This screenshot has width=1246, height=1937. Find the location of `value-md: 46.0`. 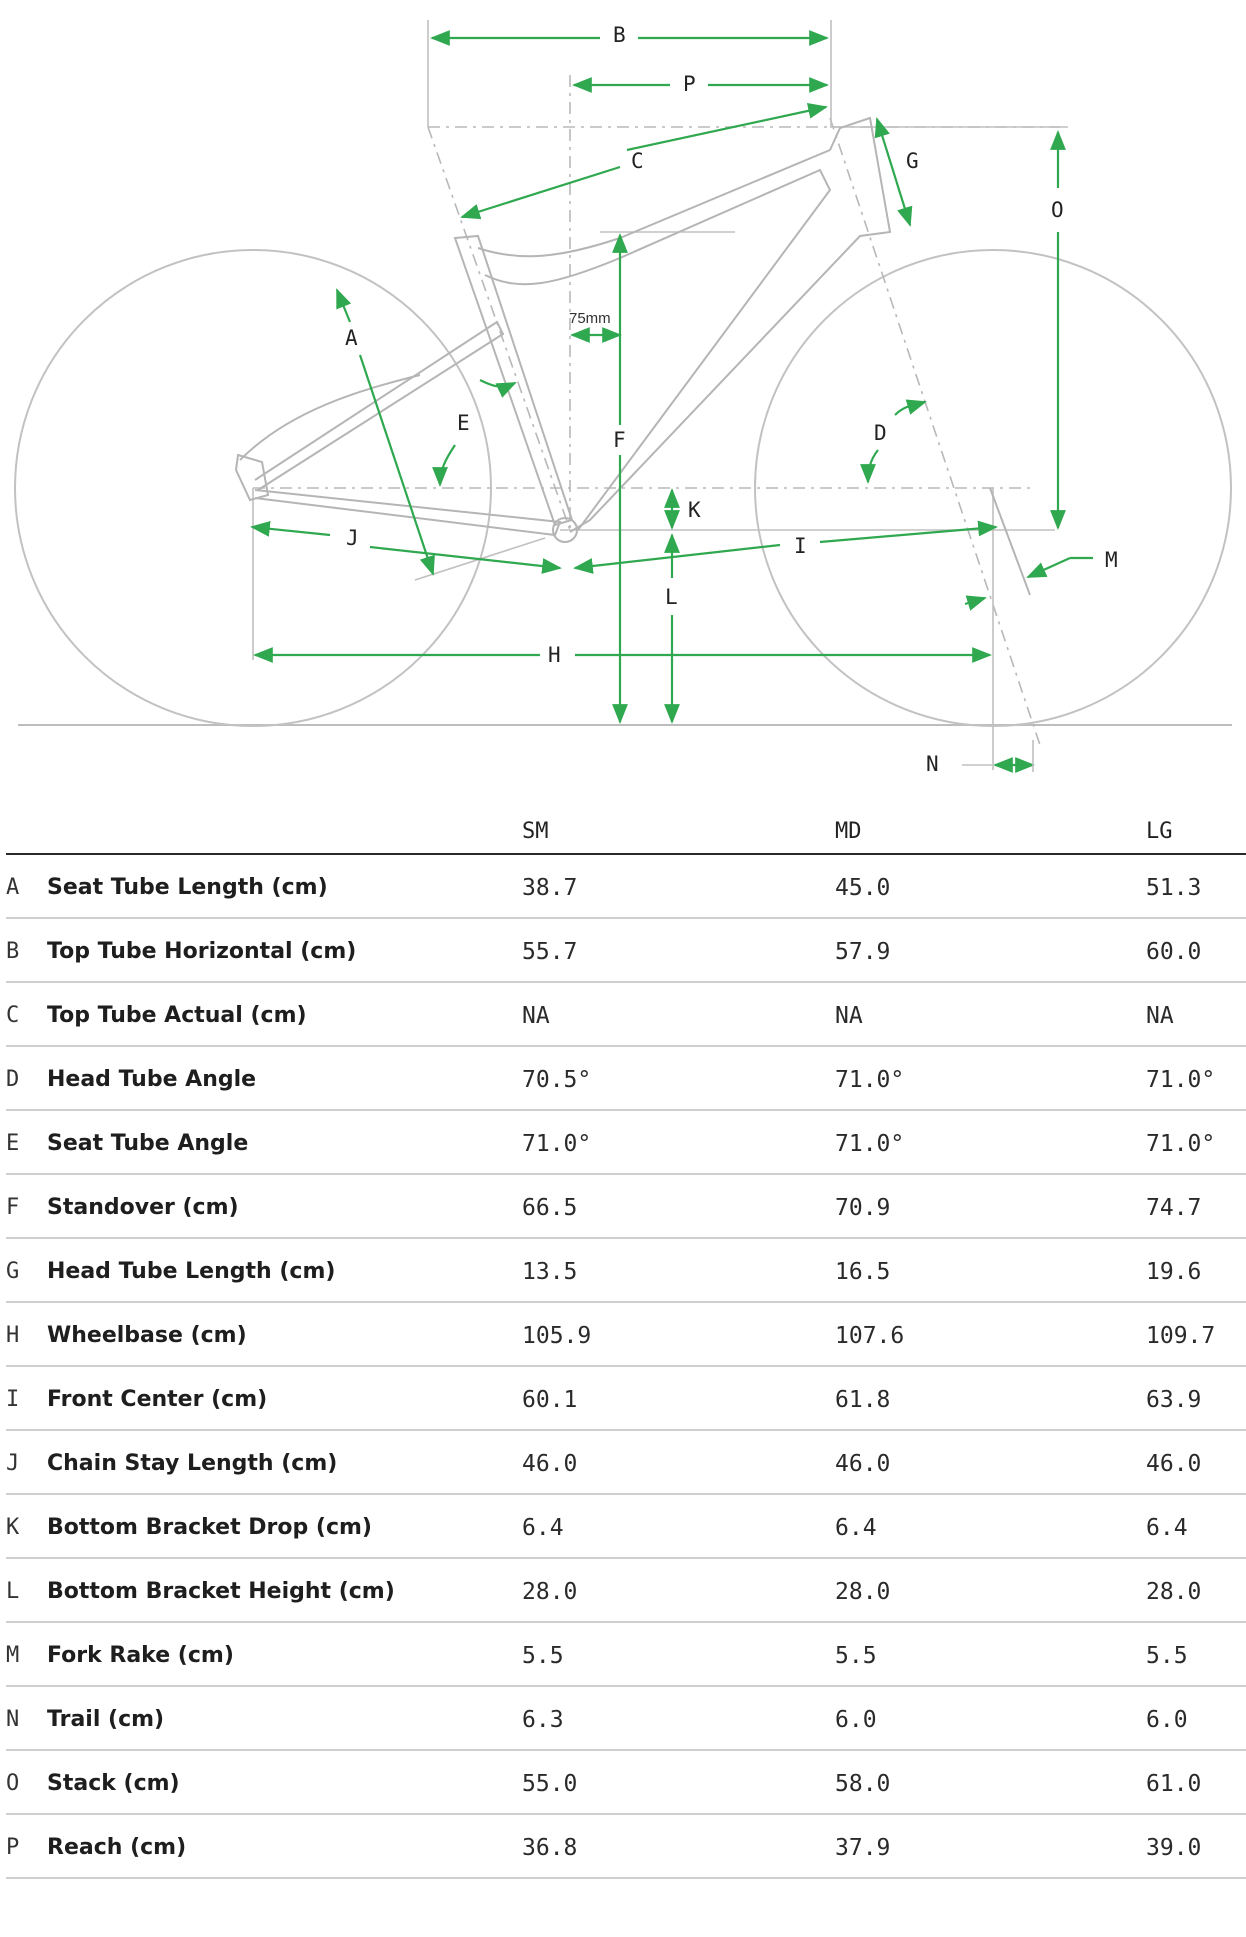

value-md: 46.0 is located at coordinates (863, 1464).